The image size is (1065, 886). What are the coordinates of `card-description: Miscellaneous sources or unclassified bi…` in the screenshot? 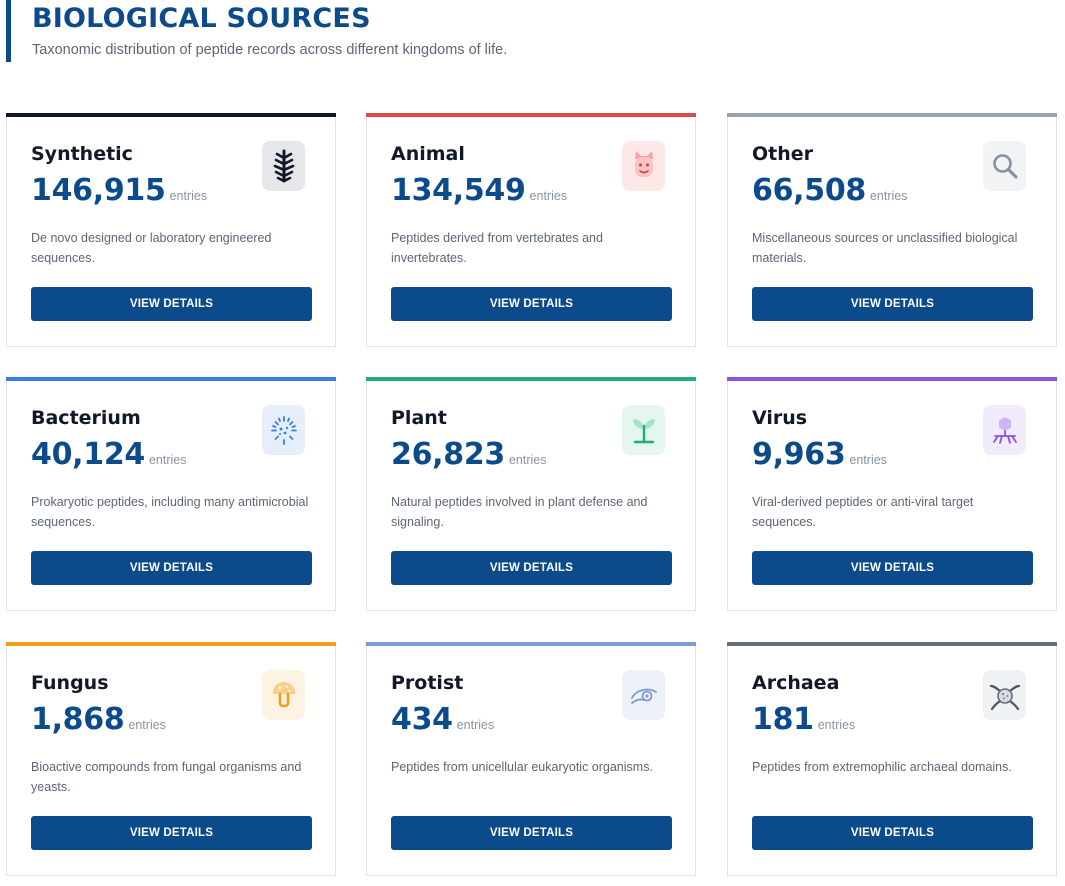 It's located at (885, 248).